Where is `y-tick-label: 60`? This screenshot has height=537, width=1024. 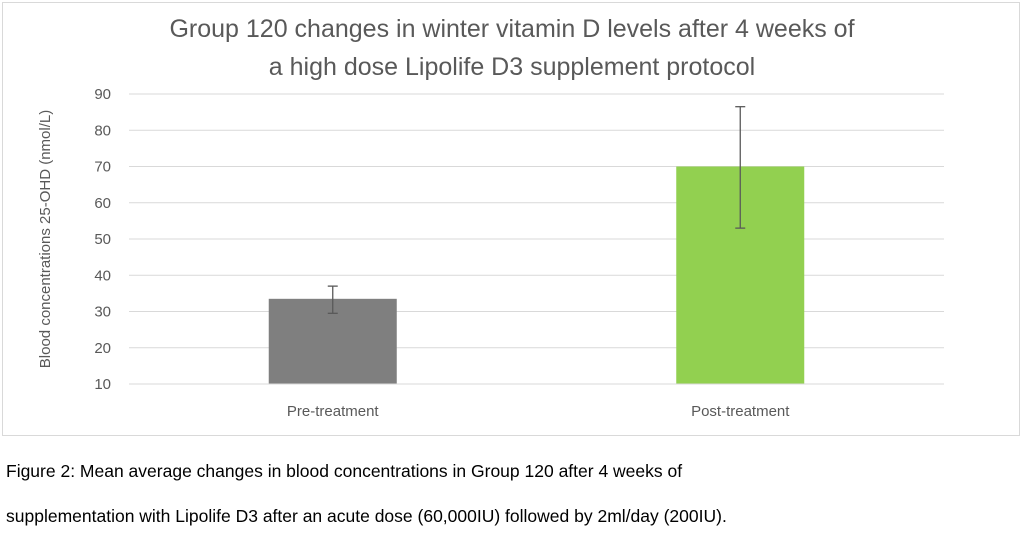
y-tick-label: 60 is located at coordinates (102, 203).